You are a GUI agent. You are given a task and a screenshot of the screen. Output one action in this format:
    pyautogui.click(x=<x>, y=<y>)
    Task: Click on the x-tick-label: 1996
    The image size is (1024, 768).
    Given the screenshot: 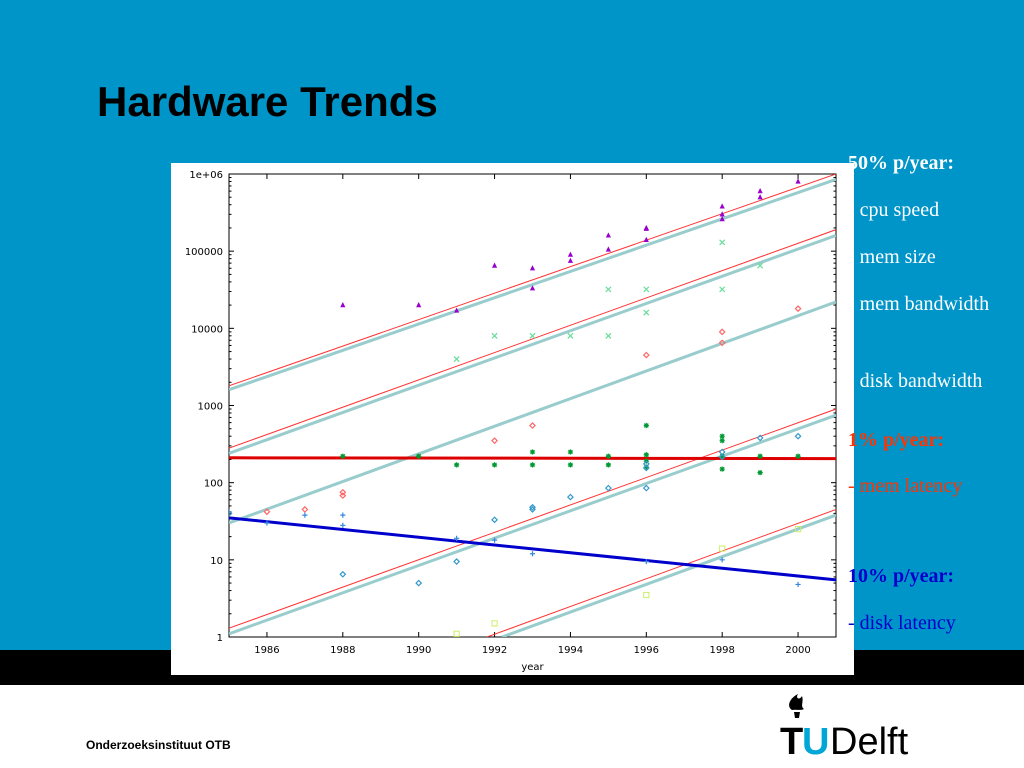 What is the action you would take?
    pyautogui.click(x=646, y=650)
    